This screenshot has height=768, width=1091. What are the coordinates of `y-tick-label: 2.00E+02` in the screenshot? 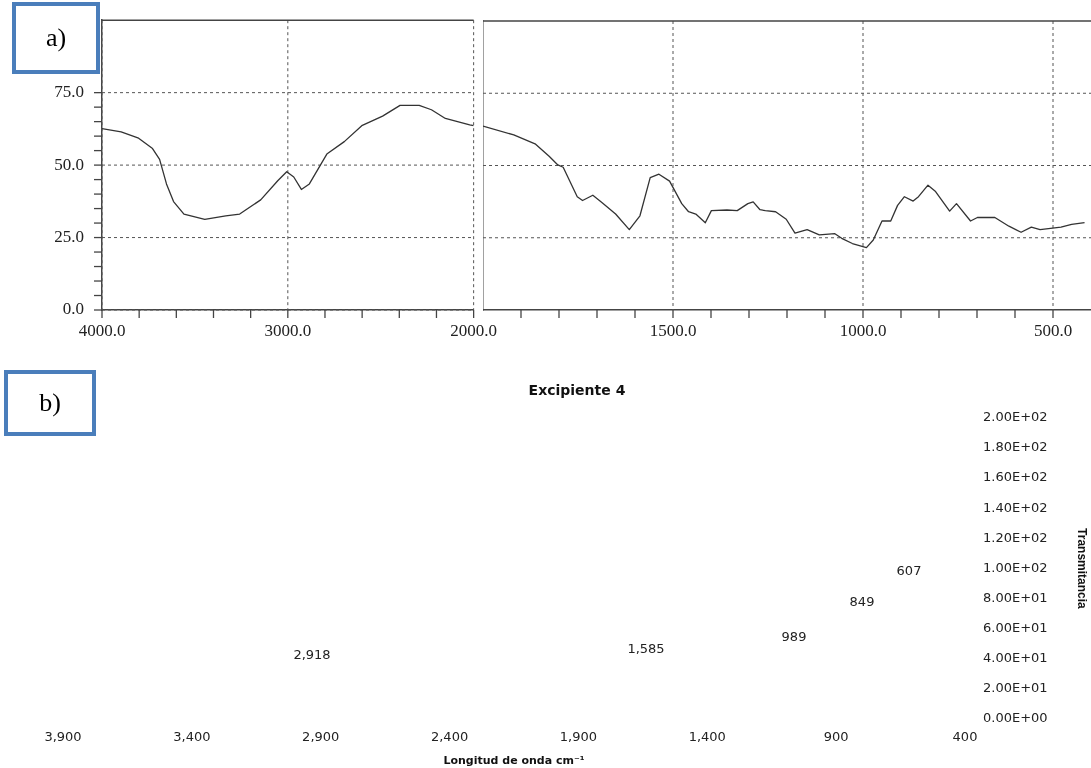 It's located at (1015, 417).